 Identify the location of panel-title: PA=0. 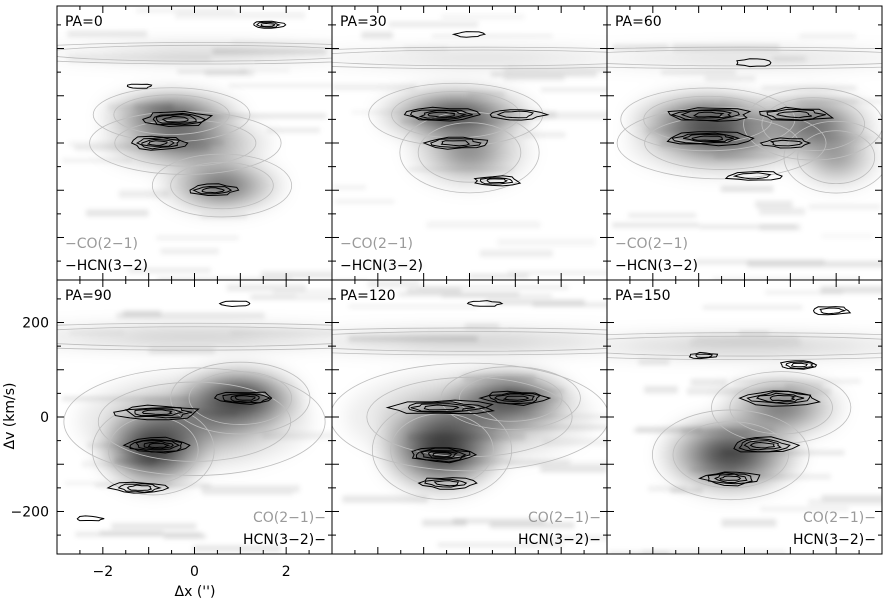
(84, 22).